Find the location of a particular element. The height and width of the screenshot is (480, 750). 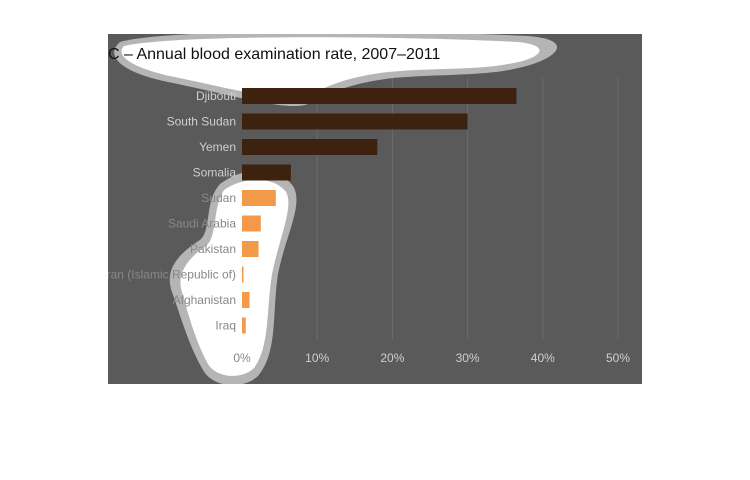

category-label: Sudan is located at coordinates (218, 198).